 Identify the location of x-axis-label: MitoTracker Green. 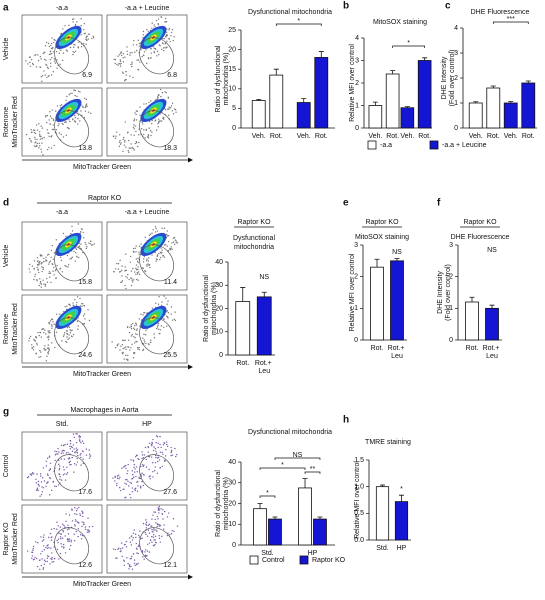
(102, 584).